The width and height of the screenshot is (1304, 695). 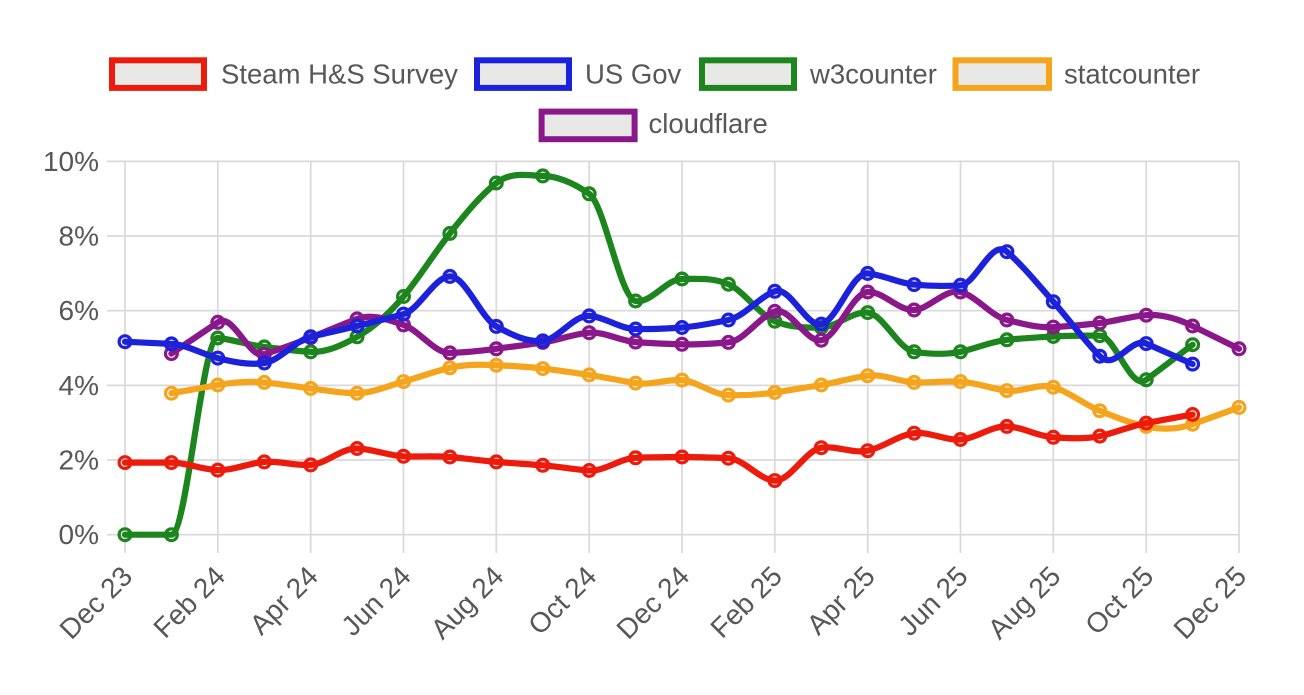 I want to click on svg-text: 4%, so click(x=79, y=385).